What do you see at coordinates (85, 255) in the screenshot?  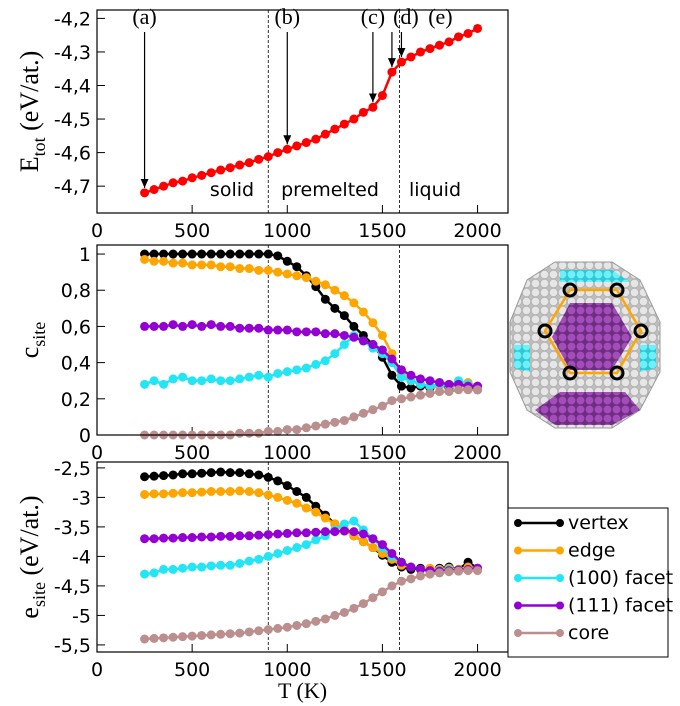 I see `y-tick-label: 1` at bounding box center [85, 255].